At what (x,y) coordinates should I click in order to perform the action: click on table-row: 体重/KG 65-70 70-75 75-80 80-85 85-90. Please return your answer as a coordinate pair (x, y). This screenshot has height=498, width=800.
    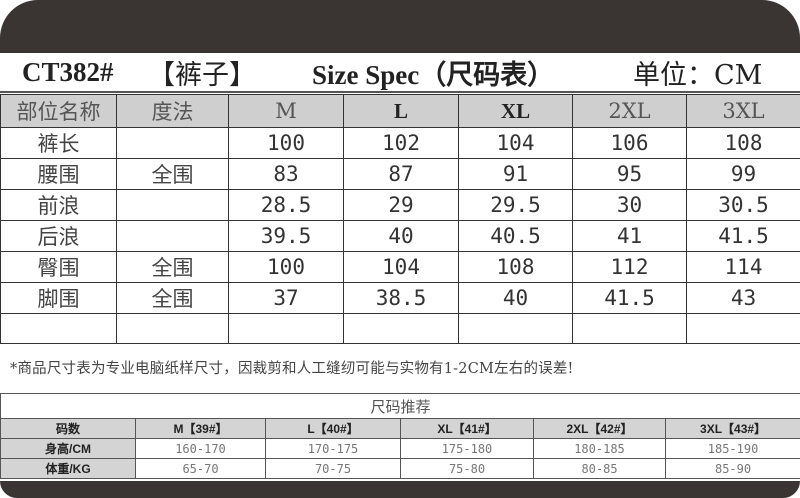
    Looking at the image, I should click on (400, 468).